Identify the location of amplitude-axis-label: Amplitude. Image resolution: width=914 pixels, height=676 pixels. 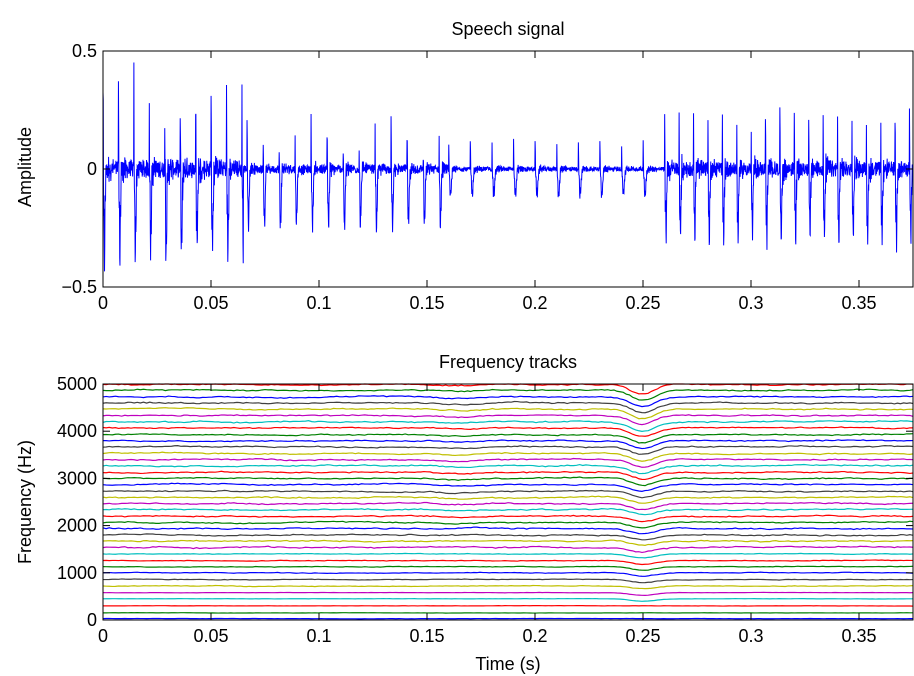
(25, 167).